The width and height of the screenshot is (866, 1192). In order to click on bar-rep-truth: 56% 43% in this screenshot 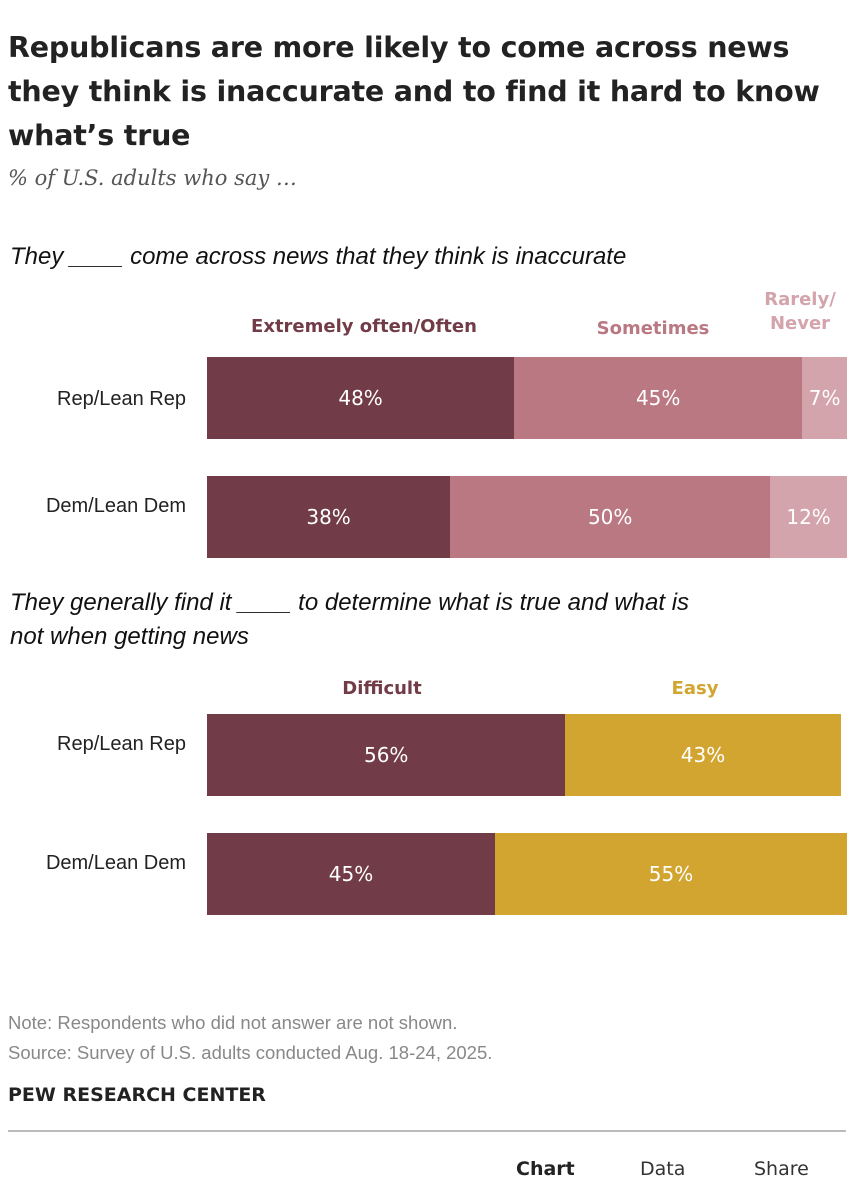, I will do `click(527, 755)`.